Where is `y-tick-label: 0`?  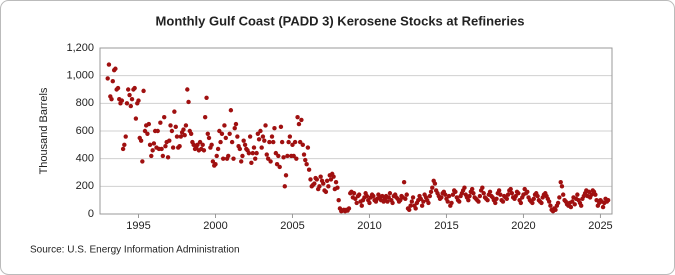
y-tick-label: 0 is located at coordinates (91, 214).